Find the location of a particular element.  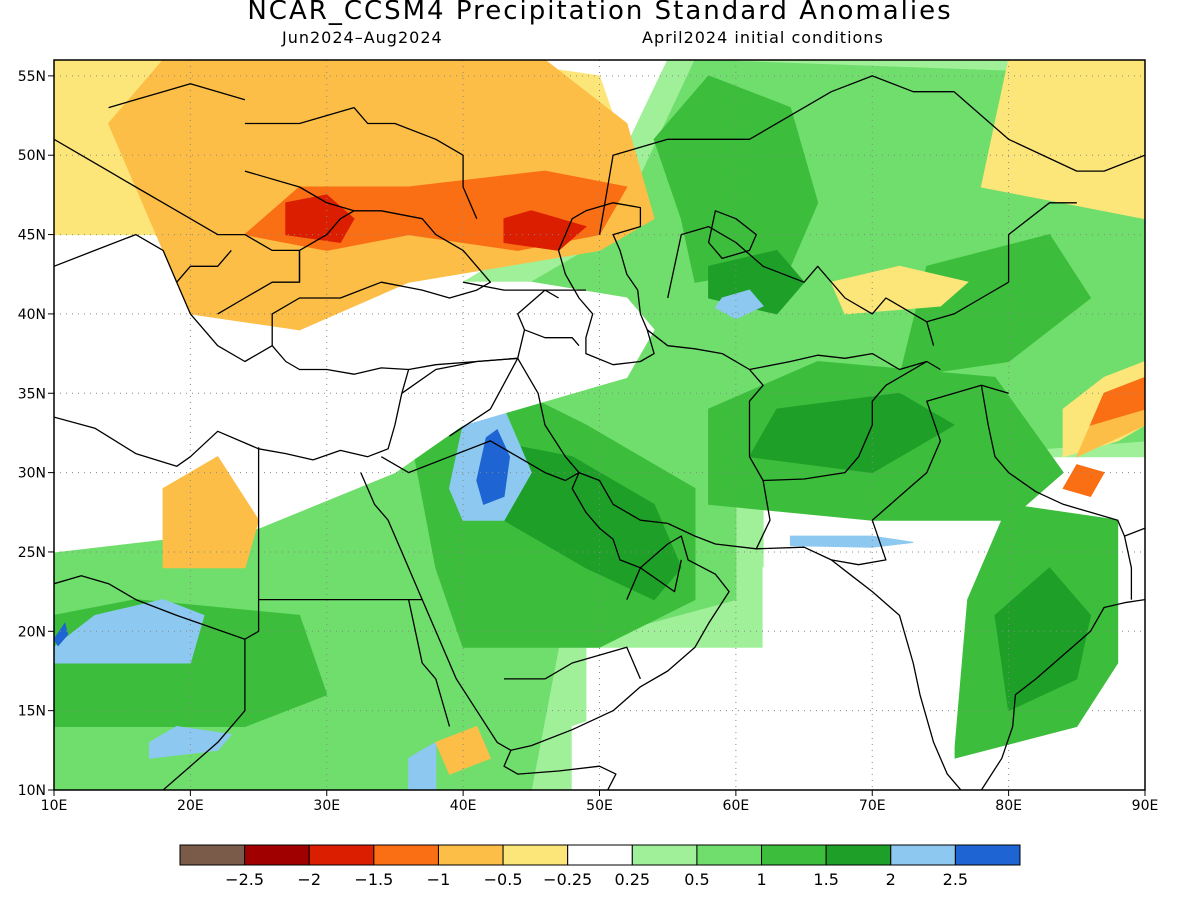

legend-label: −0.25 is located at coordinates (567, 879).